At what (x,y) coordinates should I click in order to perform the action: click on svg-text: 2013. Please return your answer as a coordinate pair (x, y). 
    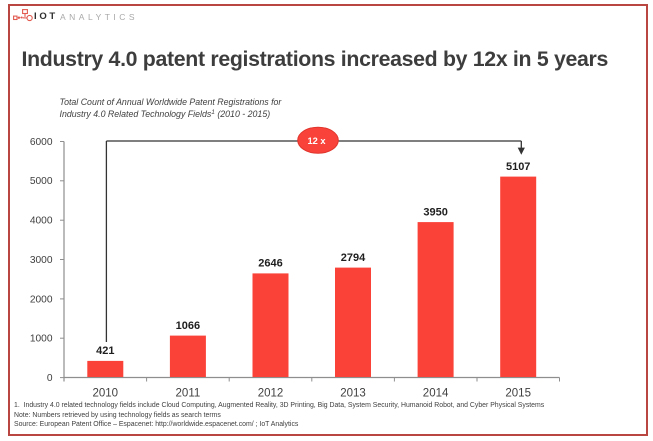
    Looking at the image, I should click on (353, 394).